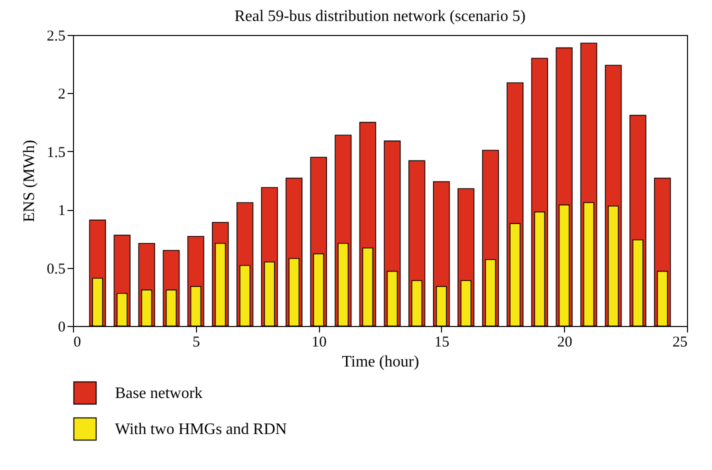 The image size is (712, 470). I want to click on y-tick-label: 2.5, so click(56, 36).